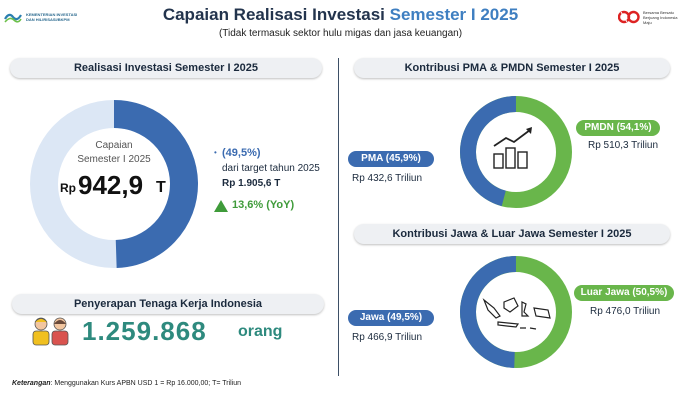 Image resolution: width=681 pixels, height=400 pixels. Describe the element at coordinates (618, 128) in the screenshot. I see `pmdn-tag: PMDN (54,1%)` at that location.